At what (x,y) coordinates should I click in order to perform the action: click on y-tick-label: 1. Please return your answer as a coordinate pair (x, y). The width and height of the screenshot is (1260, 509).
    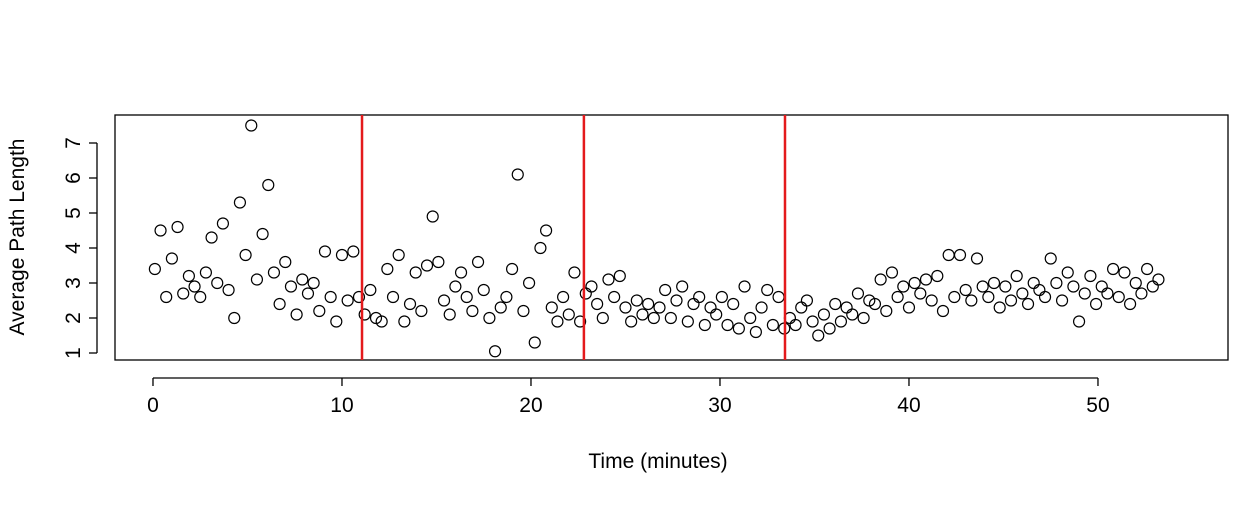
    Looking at the image, I should click on (73, 353).